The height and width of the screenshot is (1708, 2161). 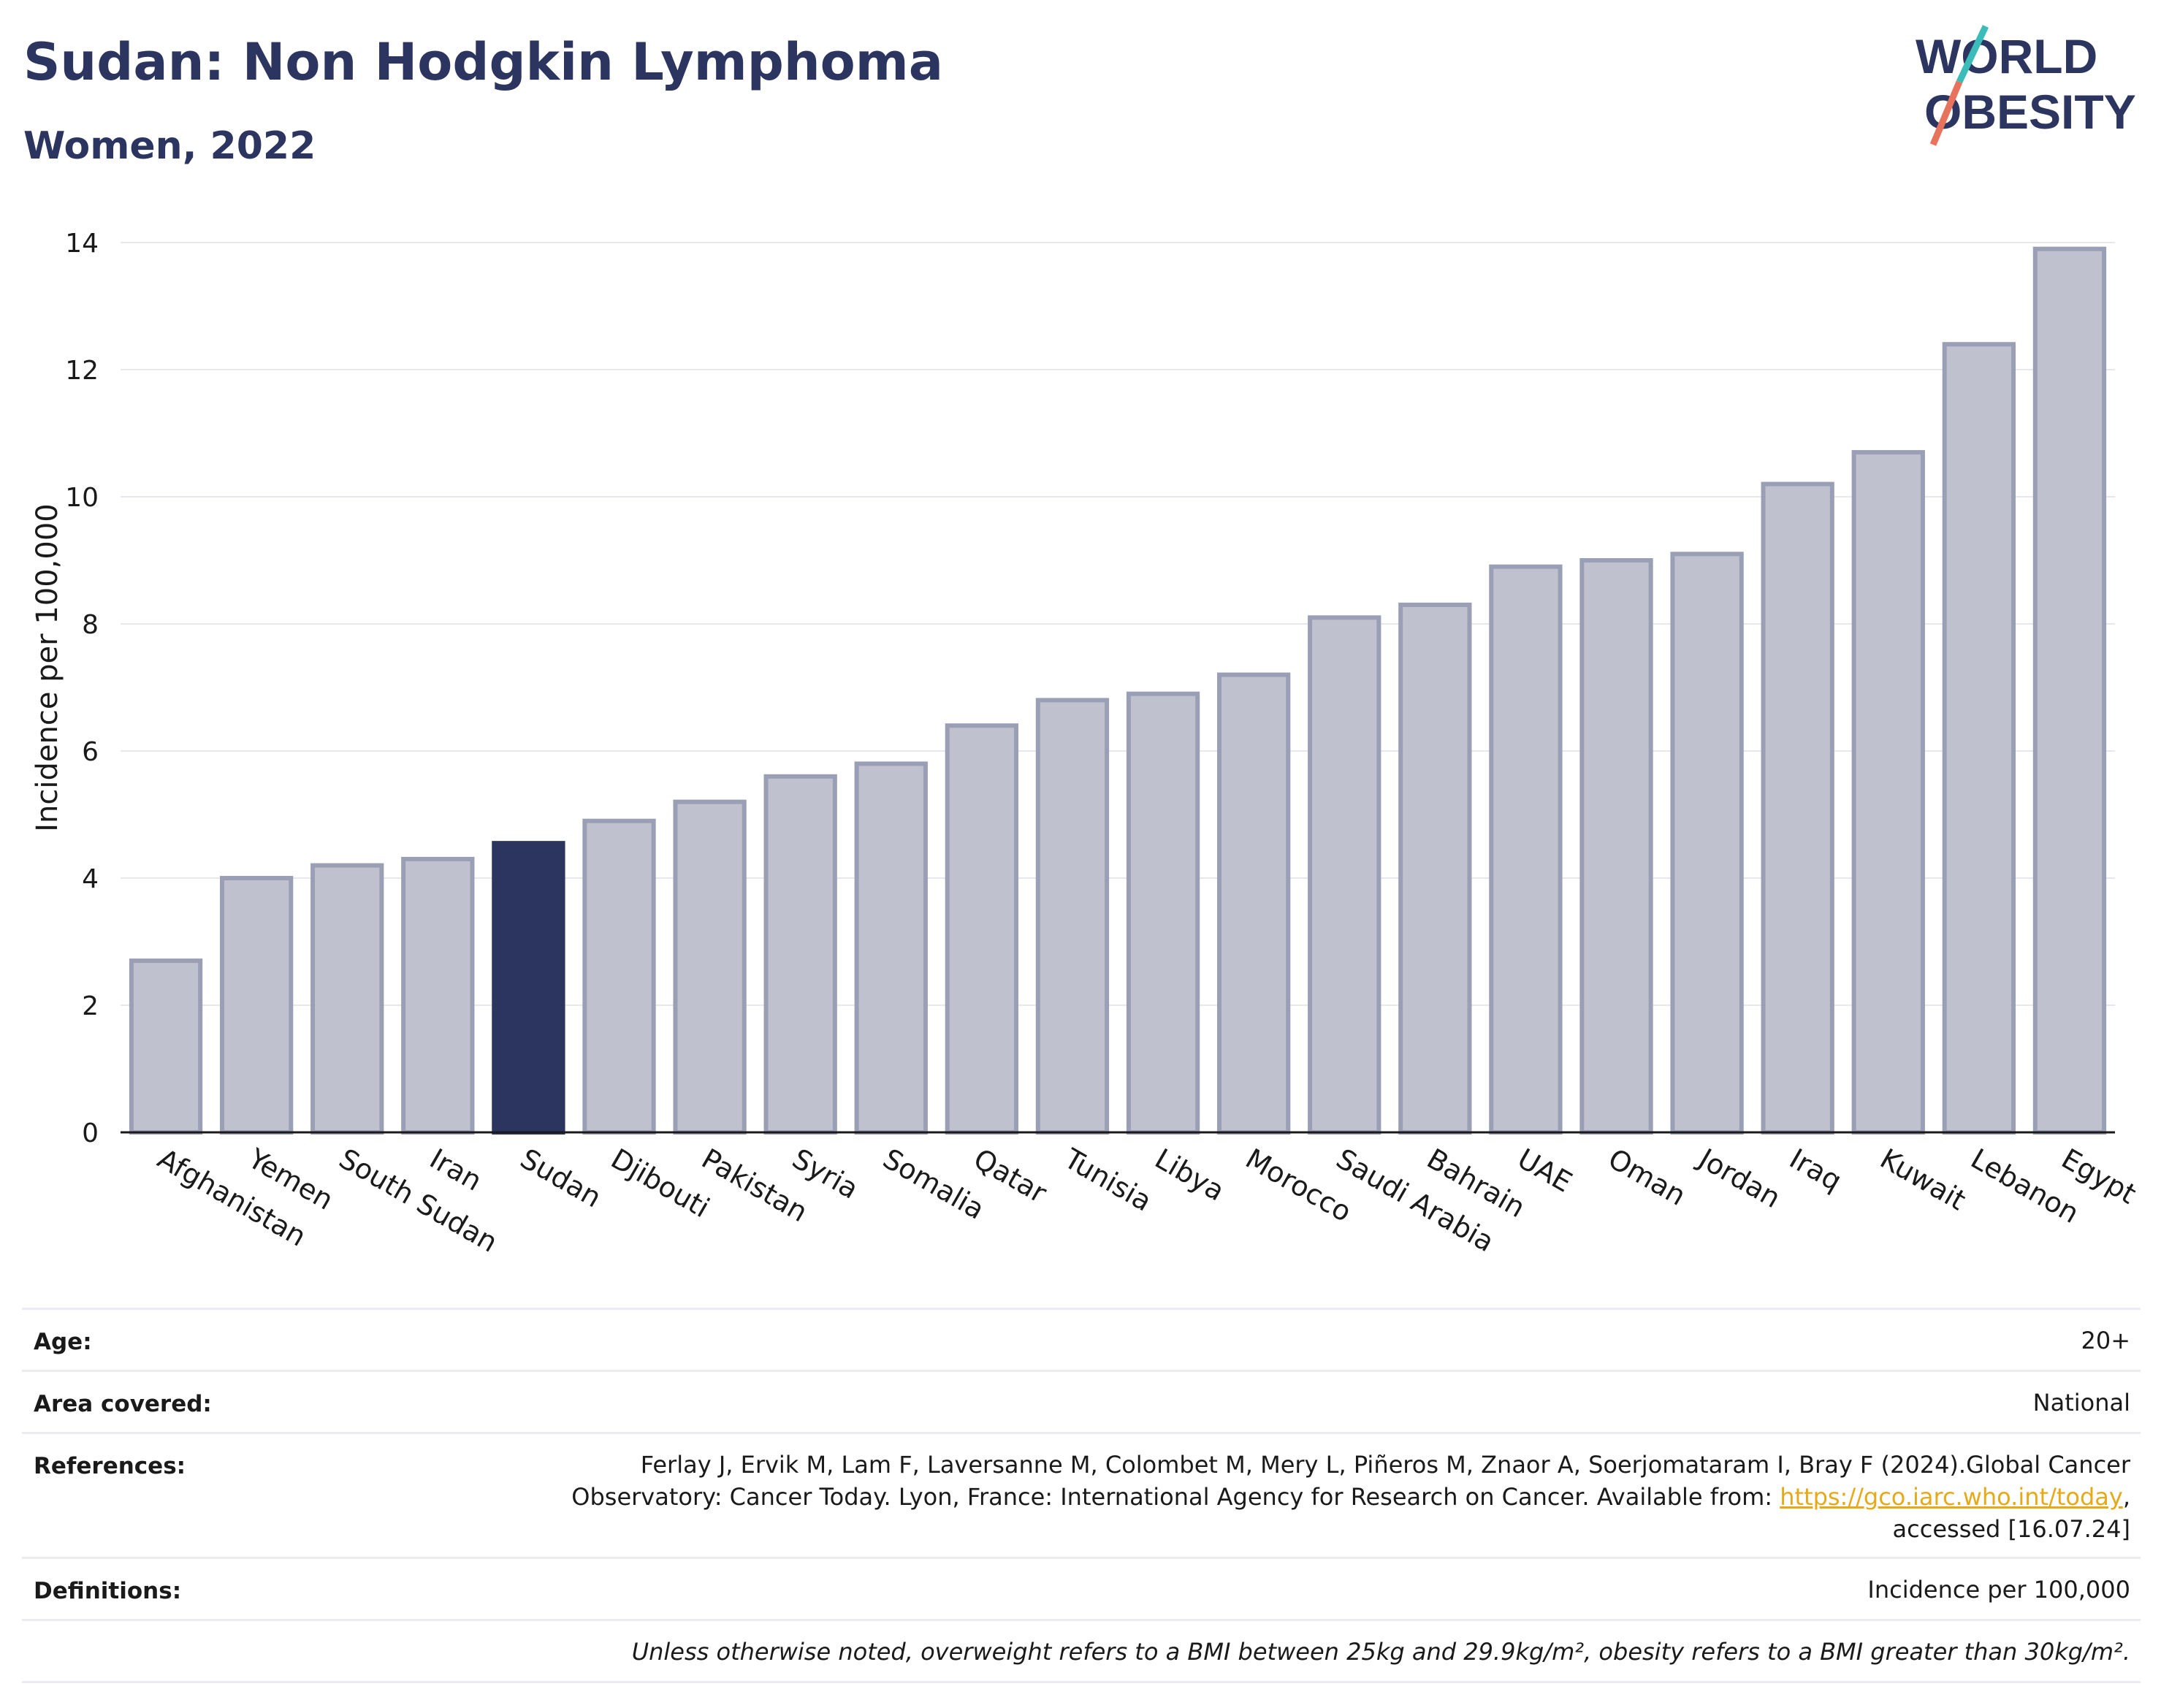 What do you see at coordinates (891, 948) in the screenshot?
I see `bar-somalia` at bounding box center [891, 948].